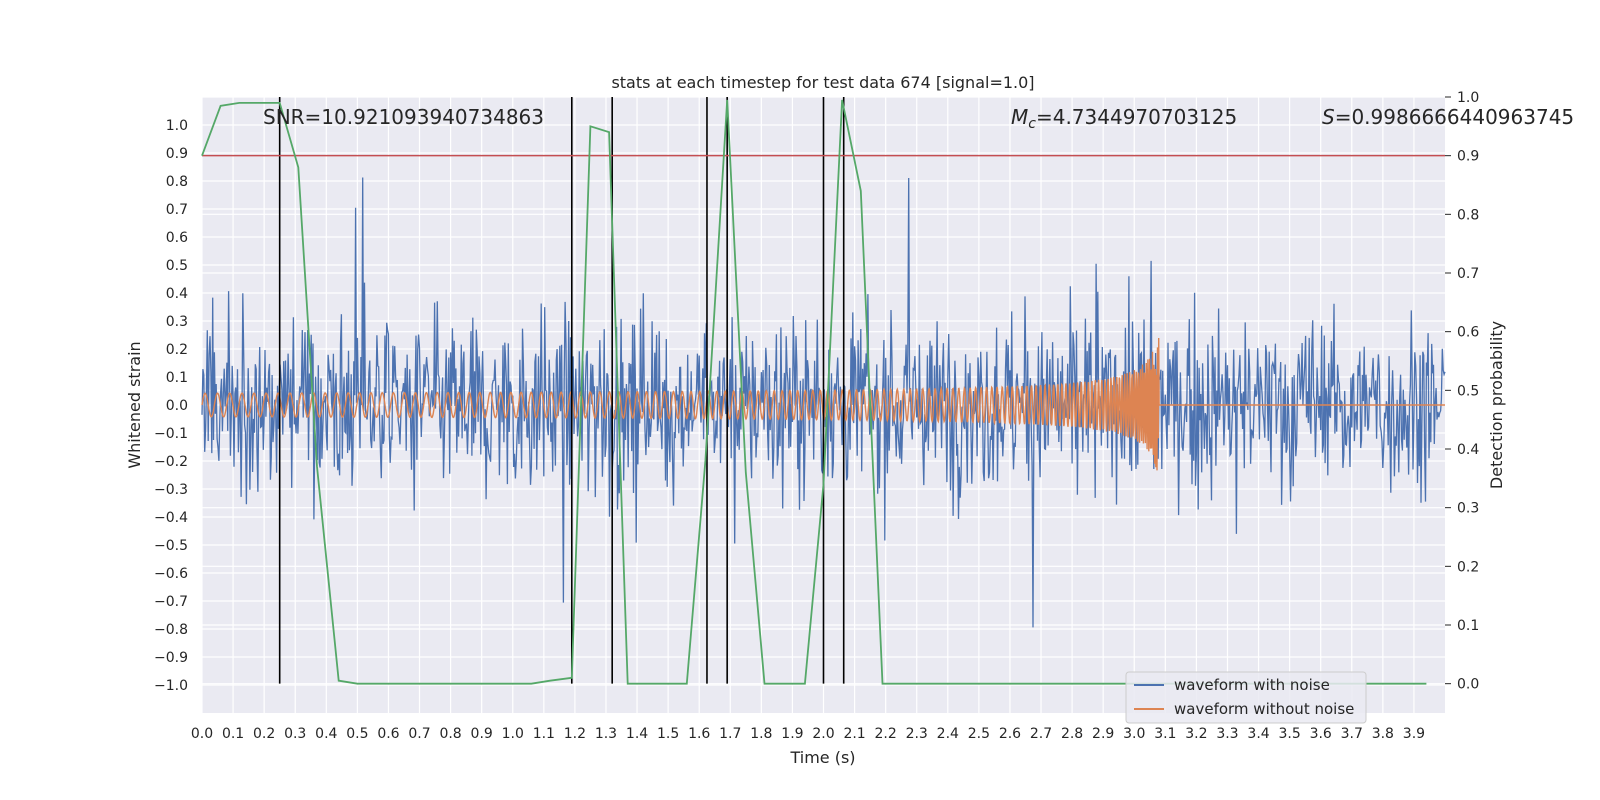 This screenshot has width=1600, height=800. Describe the element at coordinates (171, 462) in the screenshot. I see `y-tick-label: −0.2` at that location.